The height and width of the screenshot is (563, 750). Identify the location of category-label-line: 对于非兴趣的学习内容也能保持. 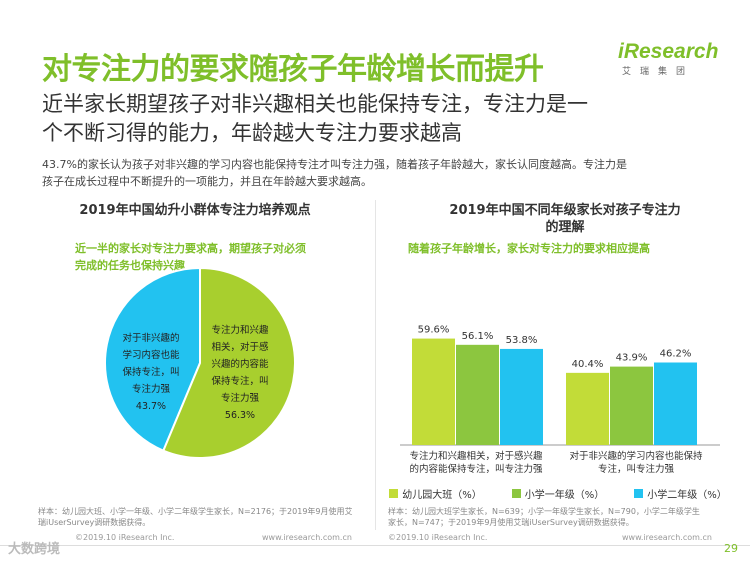
(636, 456).